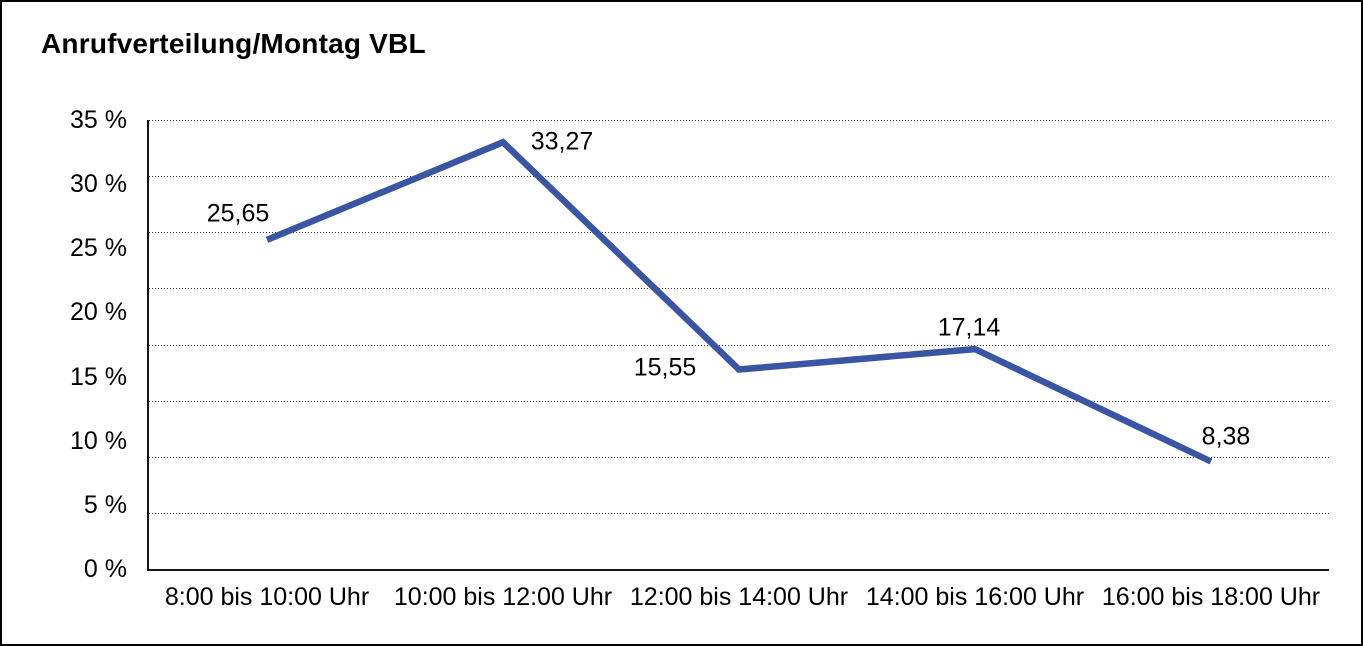 The image size is (1363, 646). Describe the element at coordinates (98, 377) in the screenshot. I see `y-axis-tick-label: 15 %` at that location.